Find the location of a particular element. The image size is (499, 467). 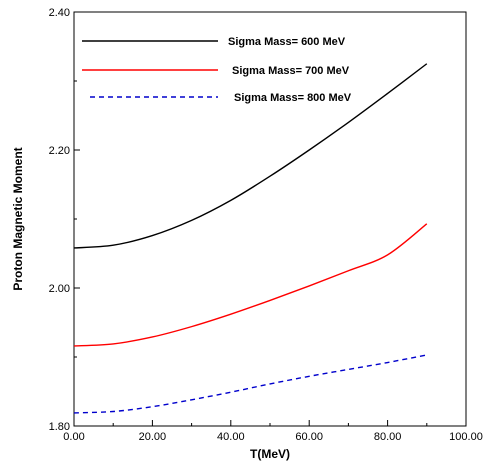

legend-label-2: Sigma Mass= 700 MeV is located at coordinates (291, 71).